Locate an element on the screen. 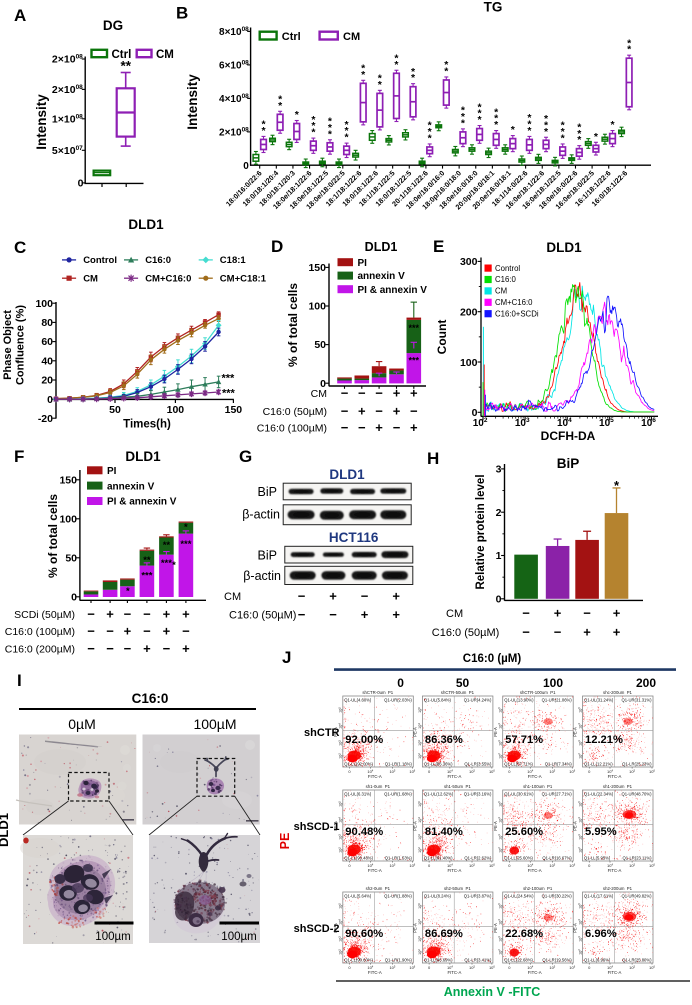 The width and height of the screenshot is (692, 1005). svg-text: 200 is located at coordinates (646, 683).